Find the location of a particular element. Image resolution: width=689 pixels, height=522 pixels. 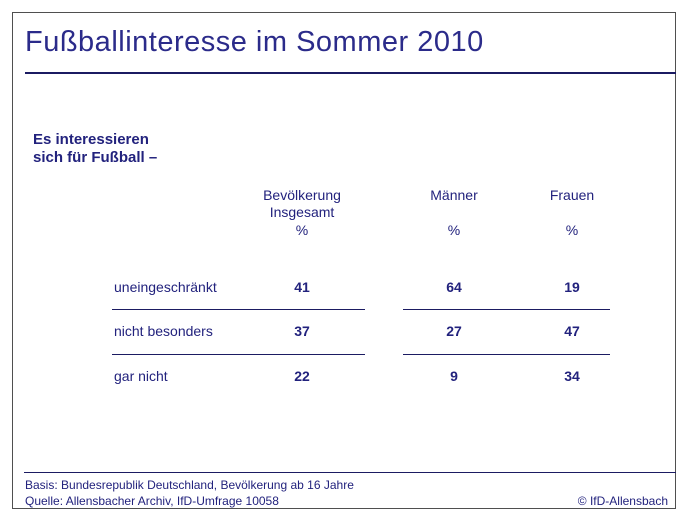

value-cell-men: 9 is located at coordinates (454, 376).